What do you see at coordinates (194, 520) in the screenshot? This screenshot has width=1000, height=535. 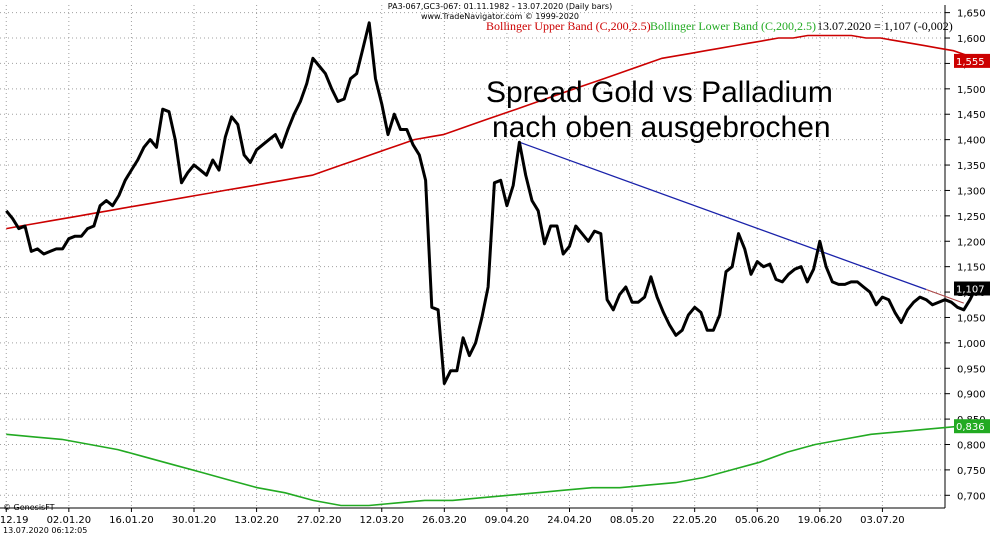 I see `x-tick-label: 30.01.20` at bounding box center [194, 520].